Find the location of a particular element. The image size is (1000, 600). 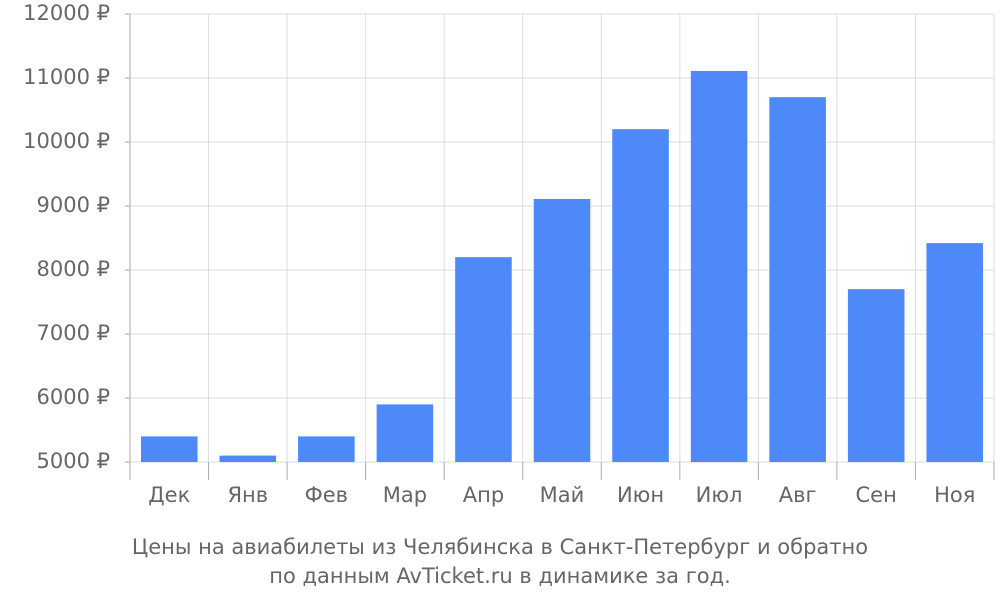

x-tick-label: Ноя is located at coordinates (954, 495).